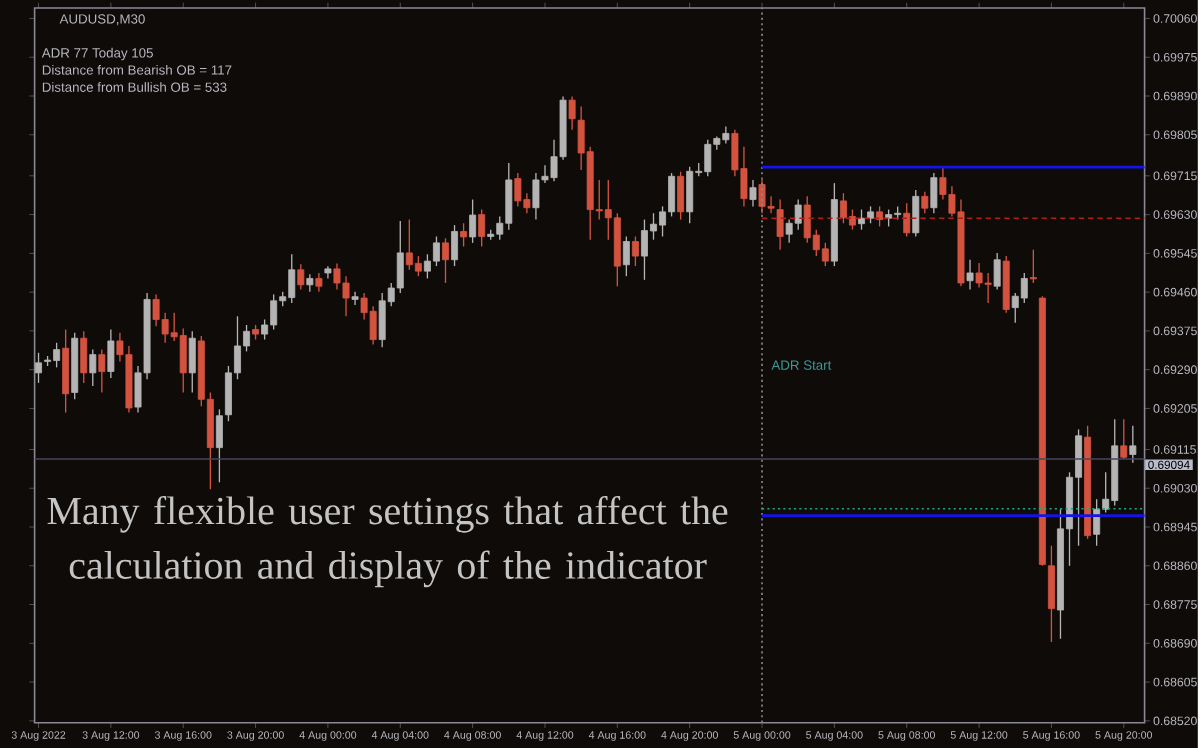  What do you see at coordinates (387, 541) in the screenshot?
I see `annotation: Many flexible user settings that affect the calculation and display of the indicator` at bounding box center [387, 541].